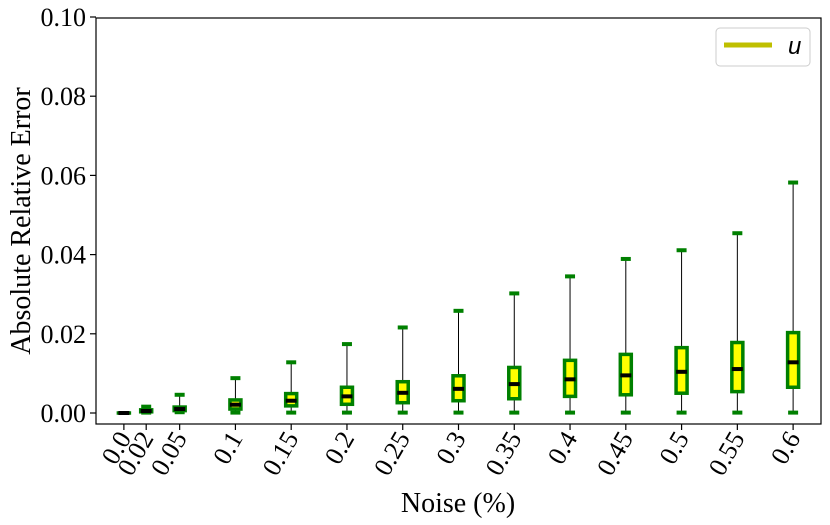  Describe the element at coordinates (626, 335) in the screenshot. I see `box-0.45` at that location.